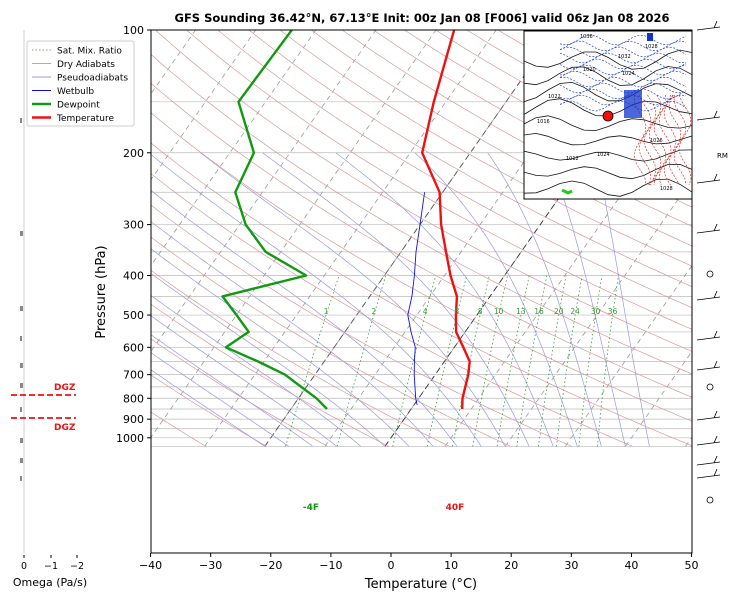 The width and height of the screenshot is (729, 603). I want to click on location-marker, so click(608, 116).